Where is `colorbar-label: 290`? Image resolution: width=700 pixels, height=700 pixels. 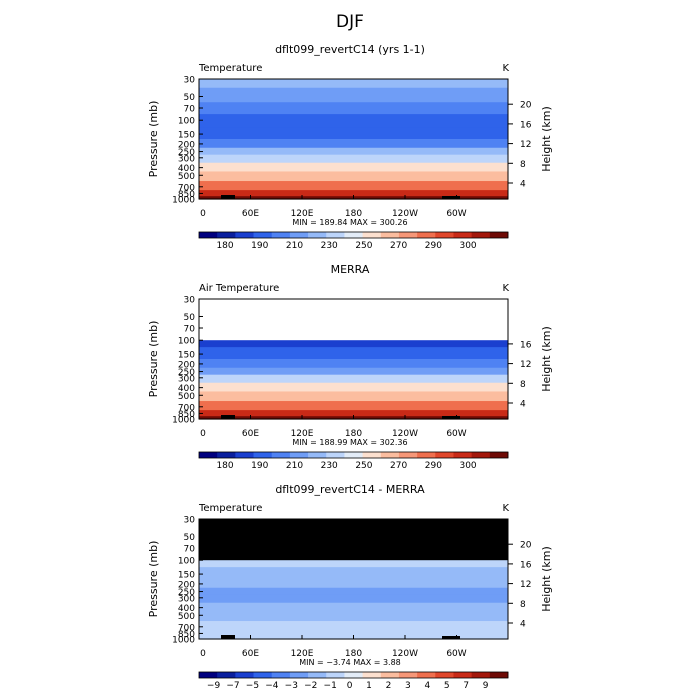 colorbar-label: 290 is located at coordinates (433, 246).